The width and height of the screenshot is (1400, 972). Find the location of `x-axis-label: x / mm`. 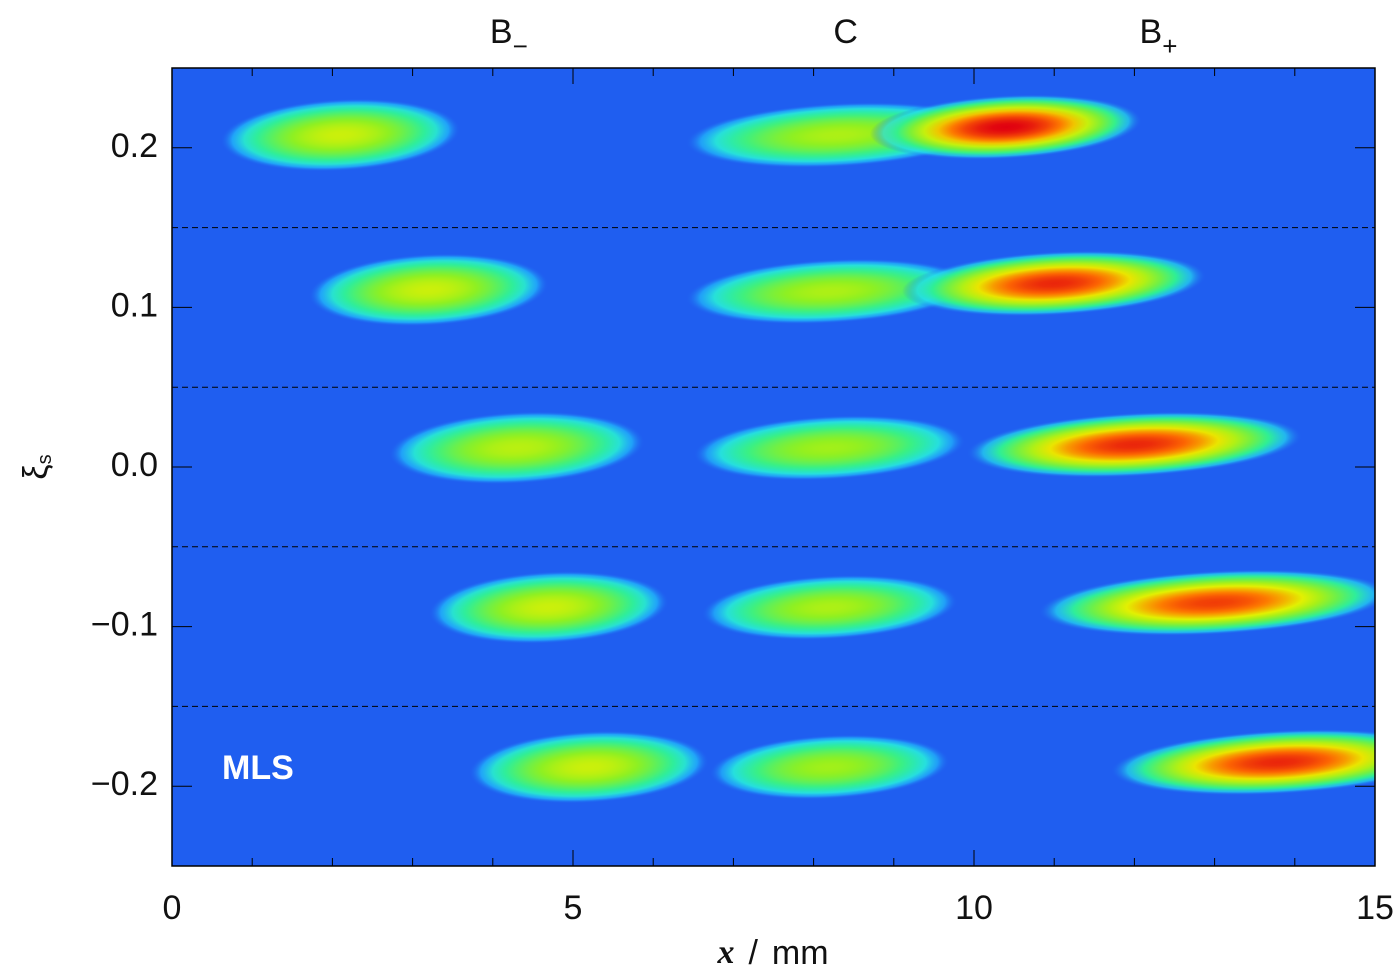

x-axis-label: x / mm is located at coordinates (772, 953).